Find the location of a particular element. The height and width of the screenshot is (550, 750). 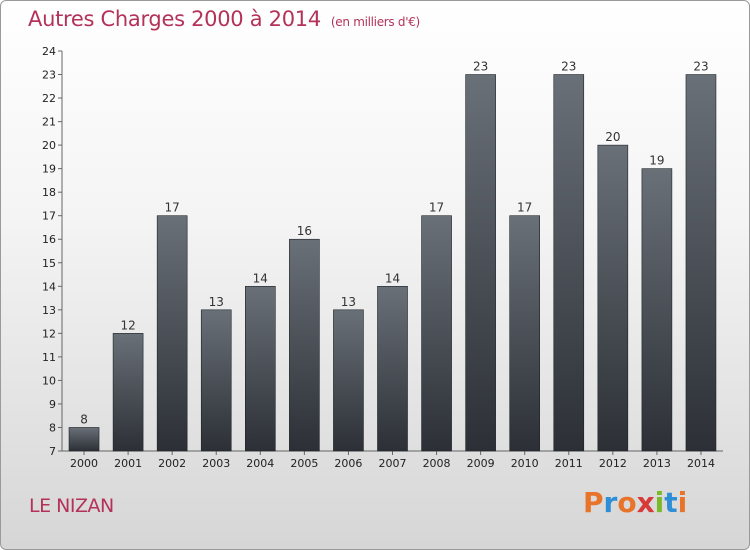

y-tick-label: 13 is located at coordinates (49, 310).